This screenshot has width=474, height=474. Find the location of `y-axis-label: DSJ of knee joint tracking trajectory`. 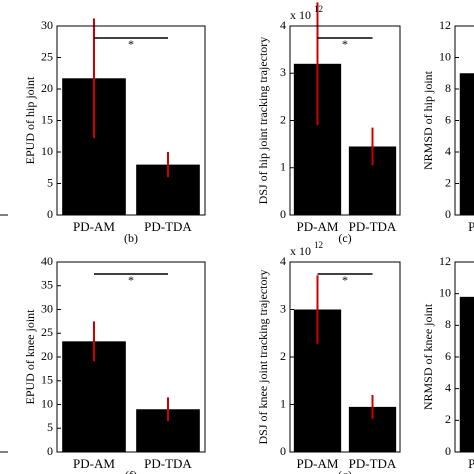

y-axis-label: DSJ of knee joint tracking trajectory is located at coordinates (263, 357).